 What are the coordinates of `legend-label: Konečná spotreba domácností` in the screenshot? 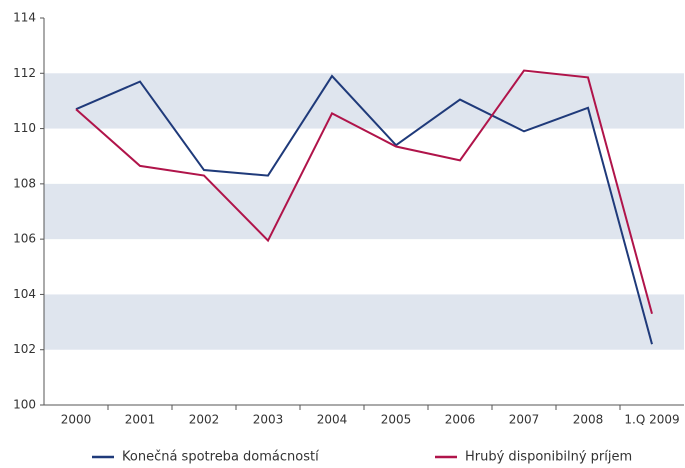 It's located at (220, 457).